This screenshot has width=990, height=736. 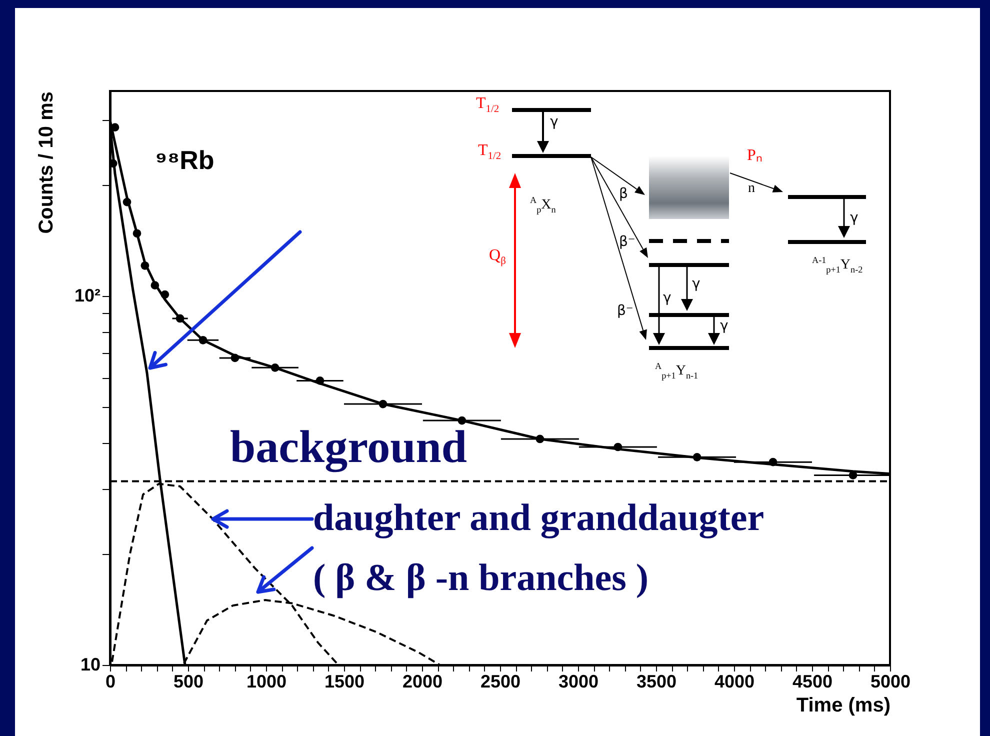 I want to click on y-tick-label: 10, so click(x=90, y=664).